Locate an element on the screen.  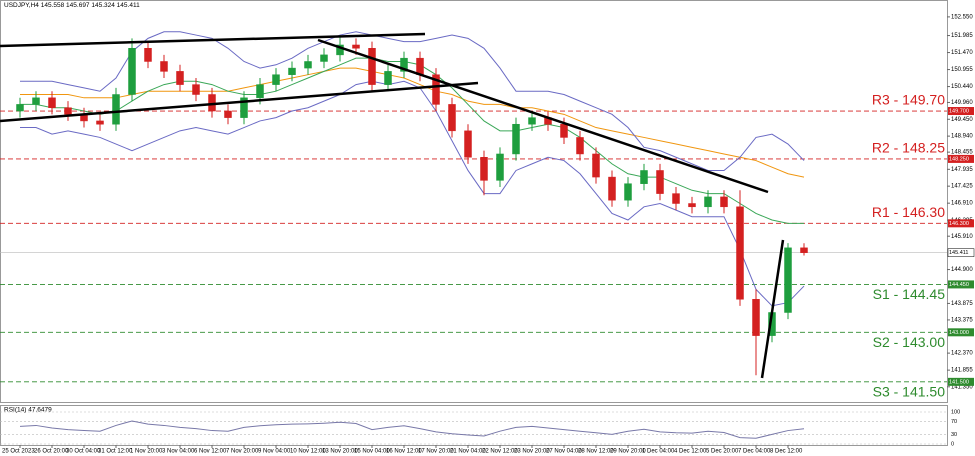
y-tick-label: 144.900 is located at coordinates (962, 270).